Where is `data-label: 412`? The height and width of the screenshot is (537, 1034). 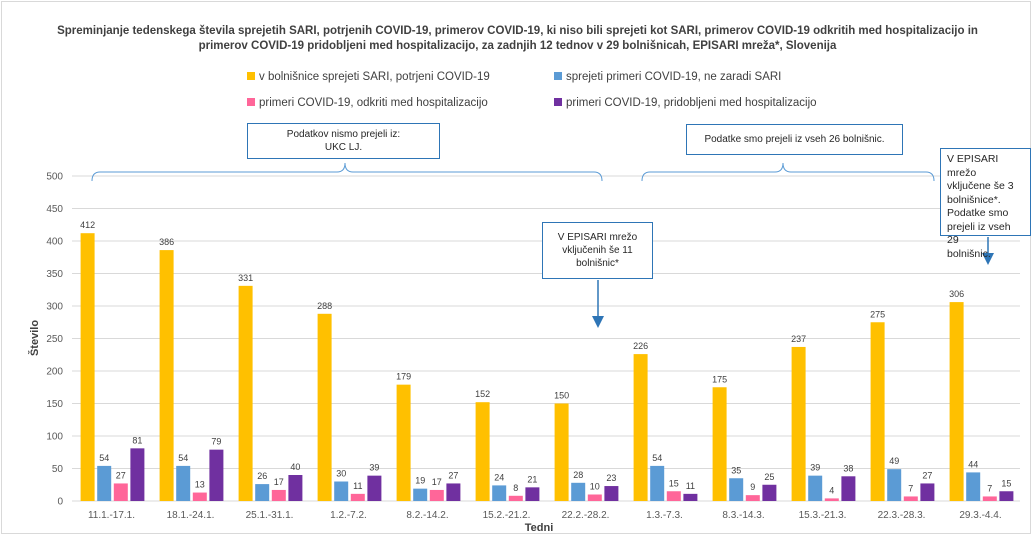 data-label: 412 is located at coordinates (87, 225).